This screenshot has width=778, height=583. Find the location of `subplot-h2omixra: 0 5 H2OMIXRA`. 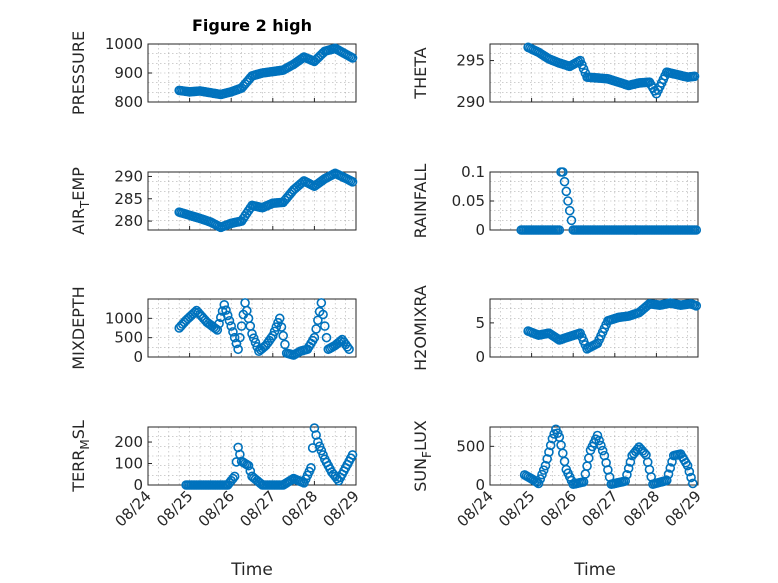

subplot-h2omixra: 0 5 H2OMIXRA is located at coordinates (556, 328).